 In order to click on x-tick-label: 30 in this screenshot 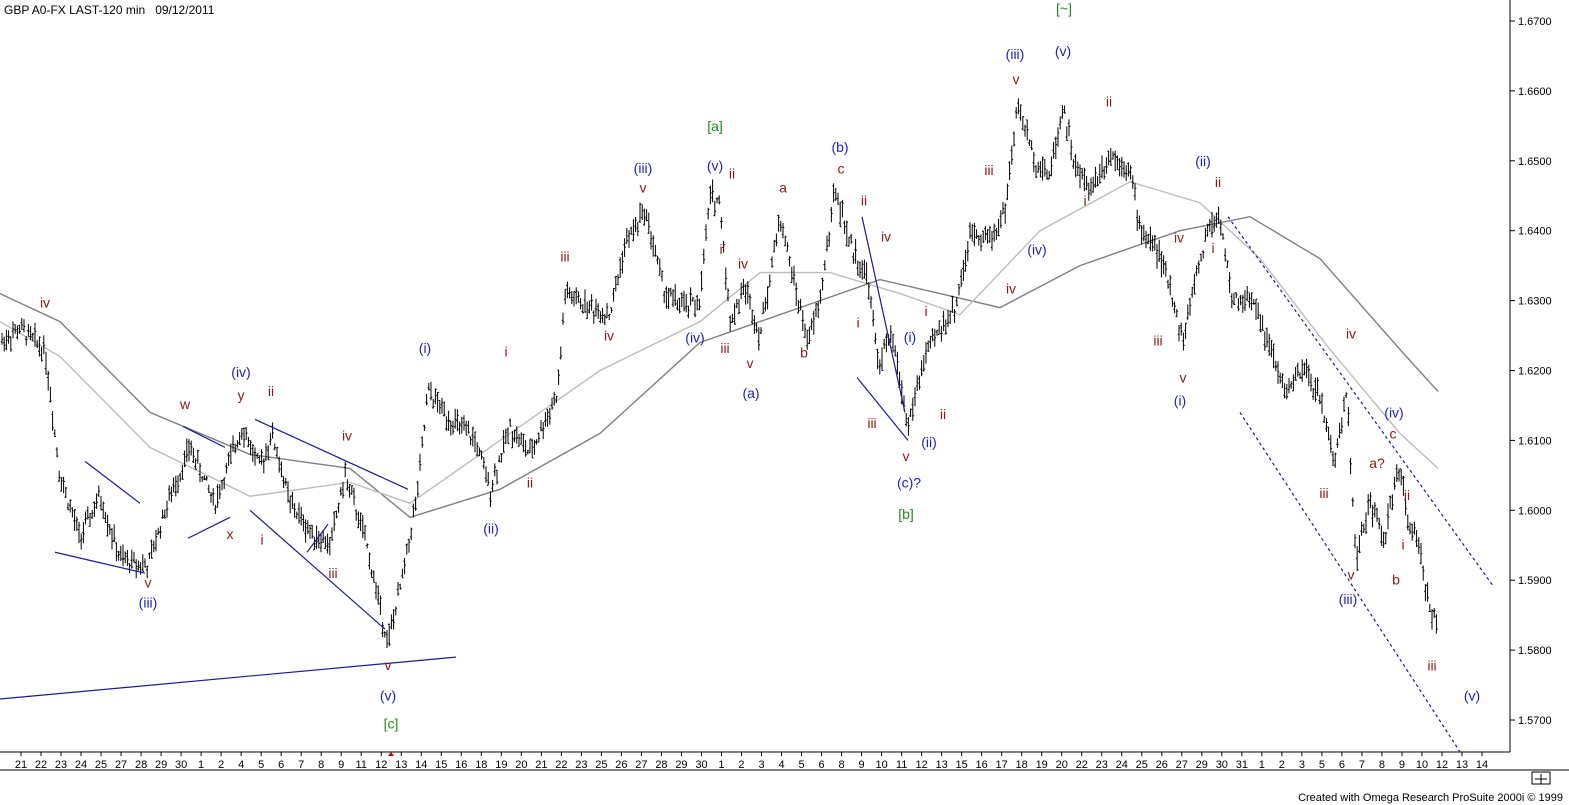, I will do `click(181, 765)`.